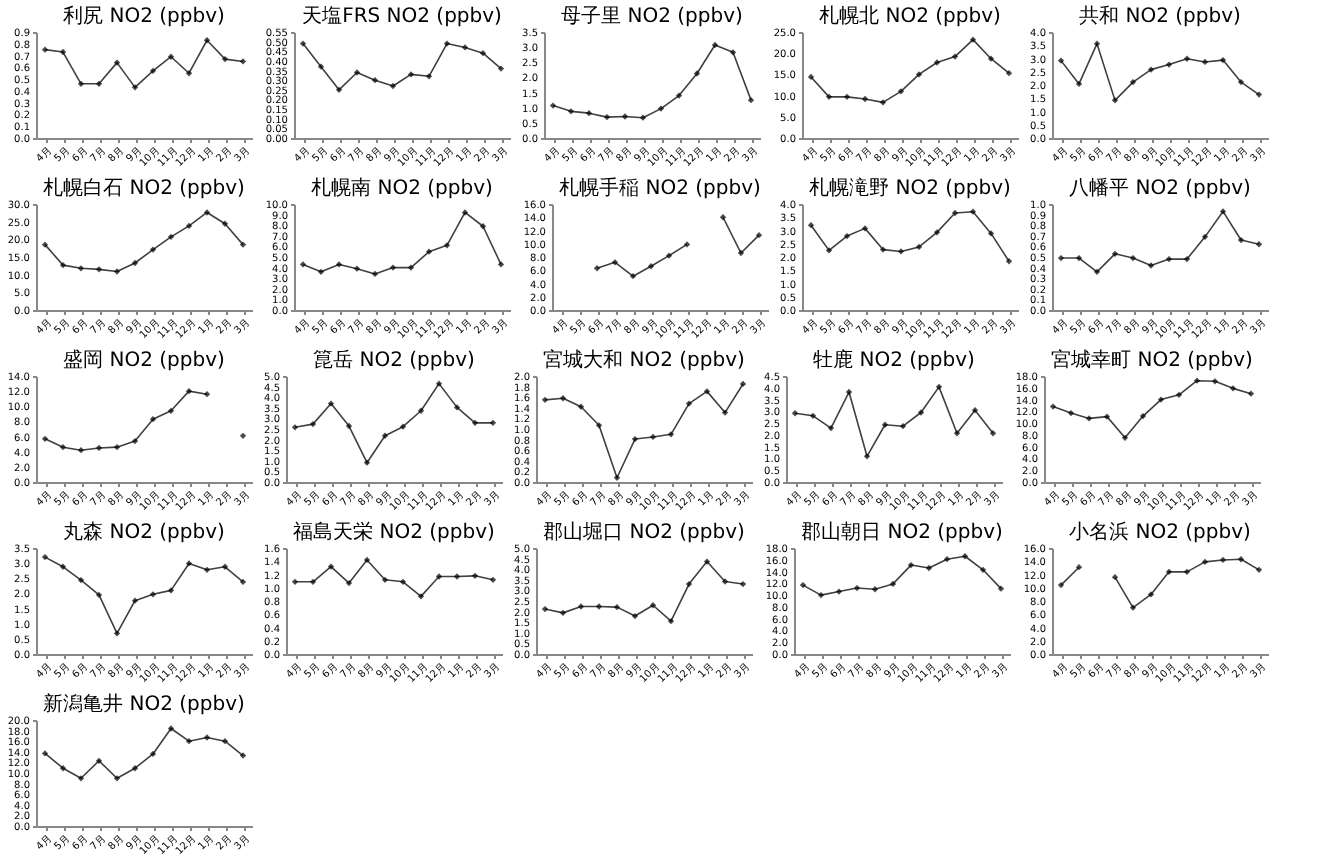 This screenshot has width=1332, height=858. I want to click on chart-title: 郡山堀口 NO2 (ppbv), so click(644, 532).